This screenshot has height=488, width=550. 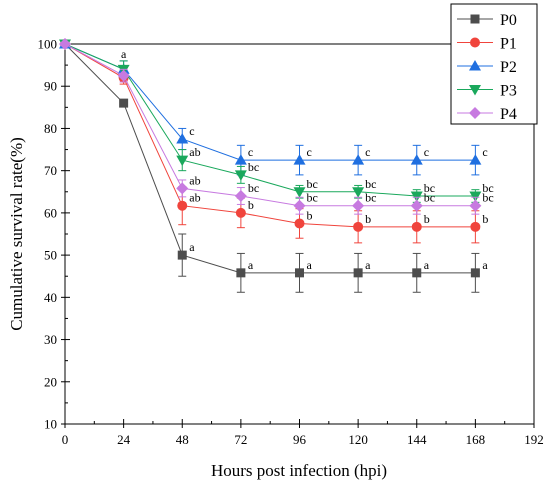 I want to click on x-axis: 0 24 48 72 96 120 144 168 192, so click(x=303, y=433).